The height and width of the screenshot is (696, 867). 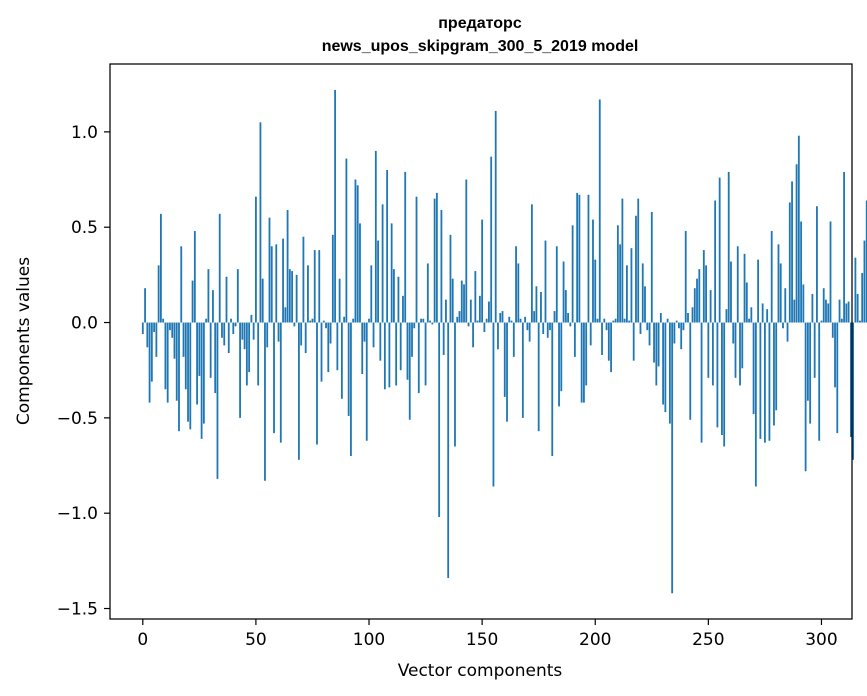 I want to click on x-tick-label: 100, so click(x=369, y=640).